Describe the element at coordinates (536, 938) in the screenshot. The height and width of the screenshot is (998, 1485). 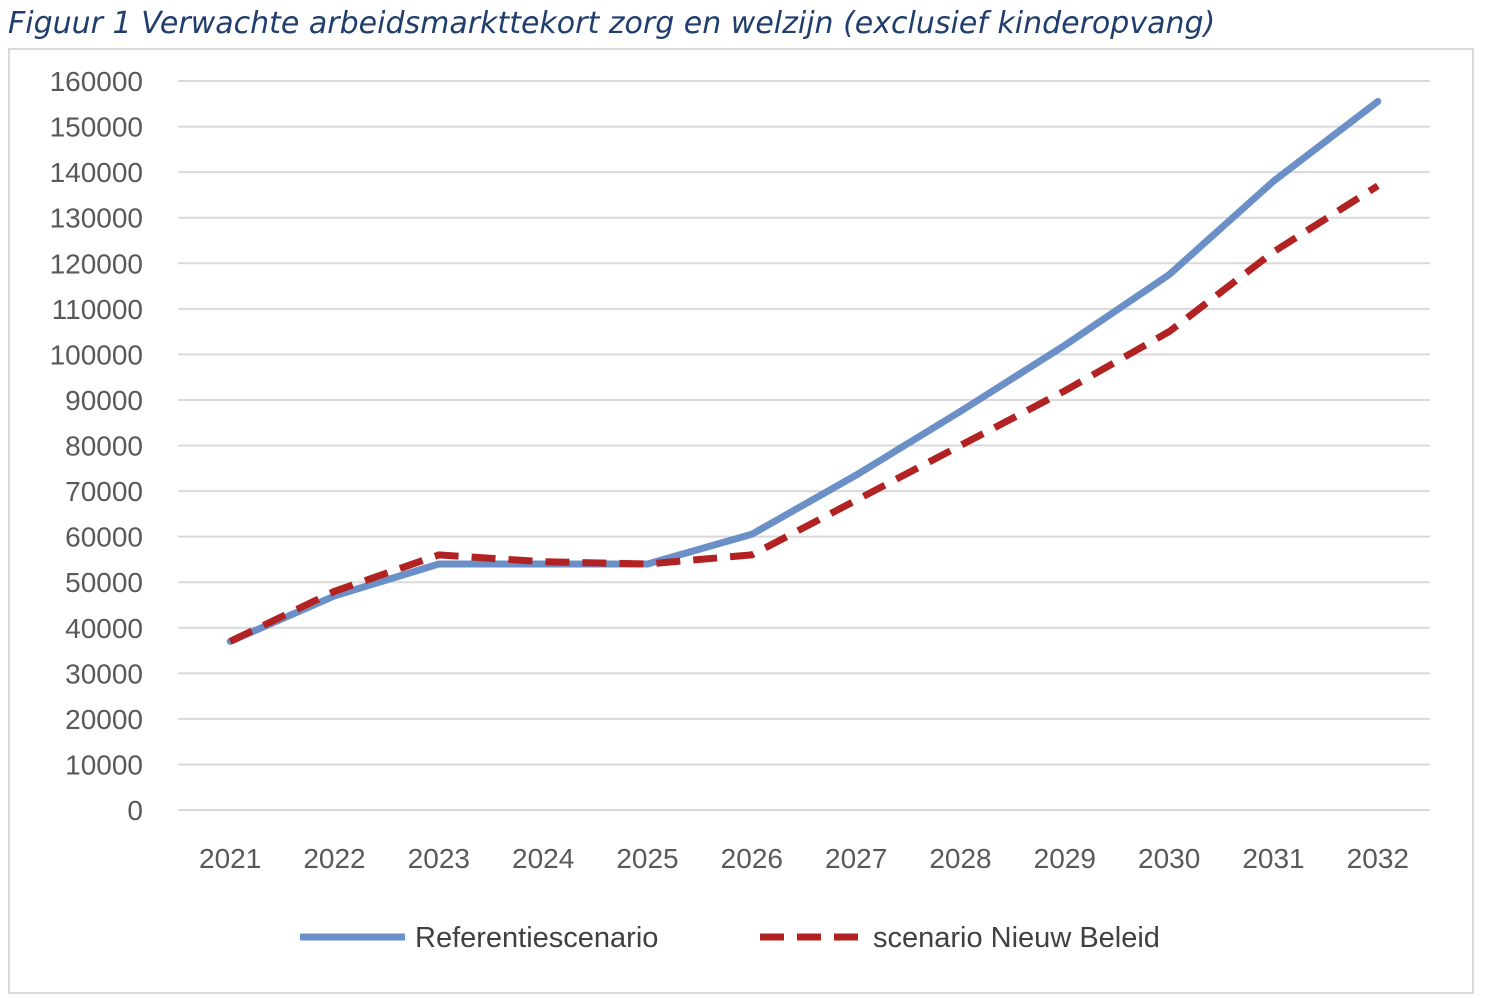
I see `legend-label-0: Referentiescenario` at that location.